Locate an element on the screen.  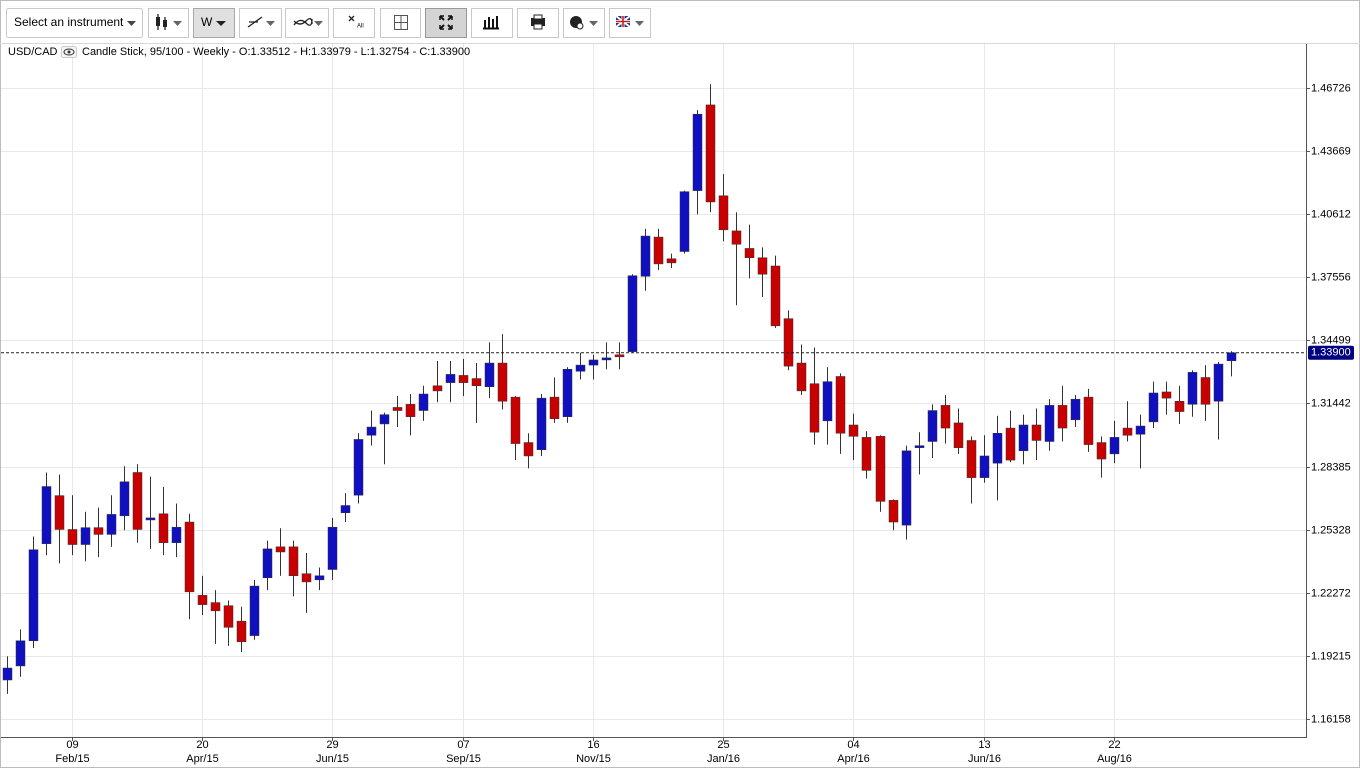
fullscreen-button is located at coordinates (446, 23).